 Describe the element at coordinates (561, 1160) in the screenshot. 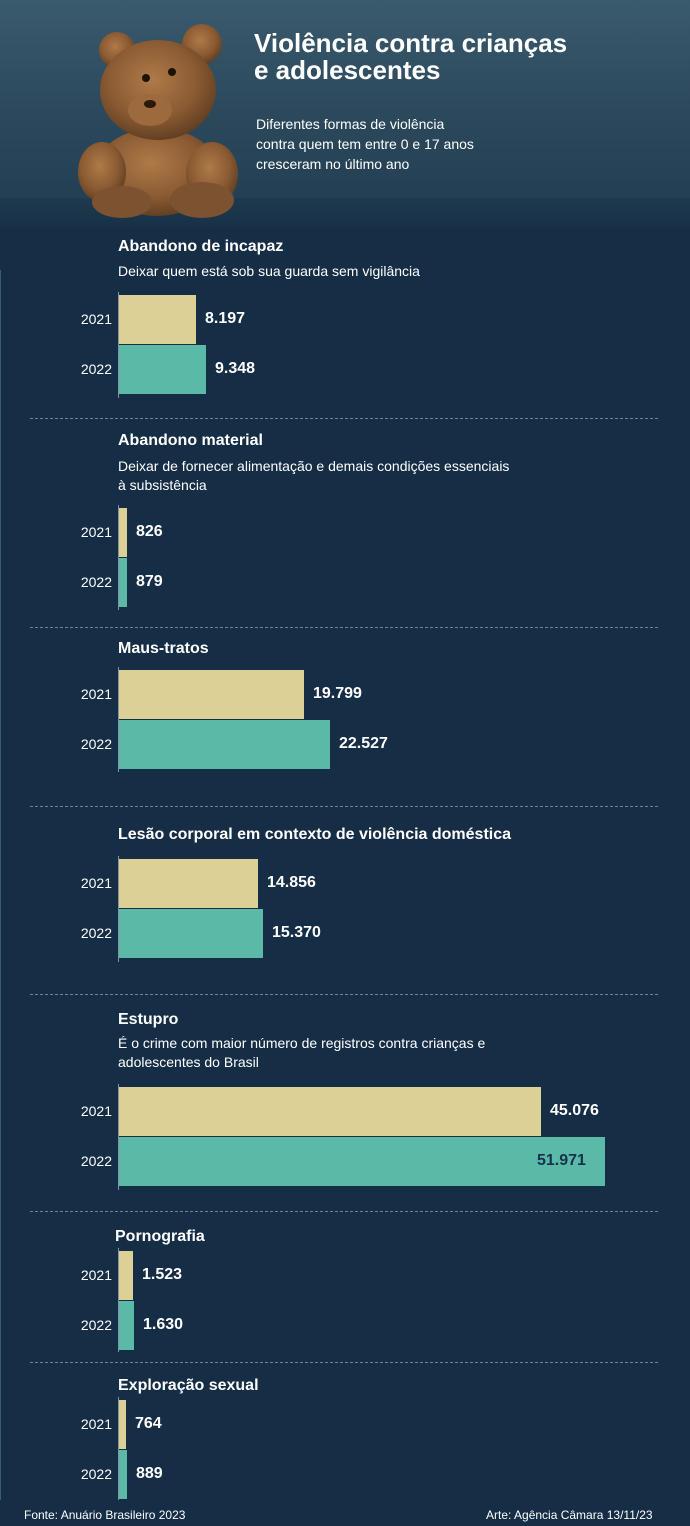

I see `value-label: 51.971` at that location.